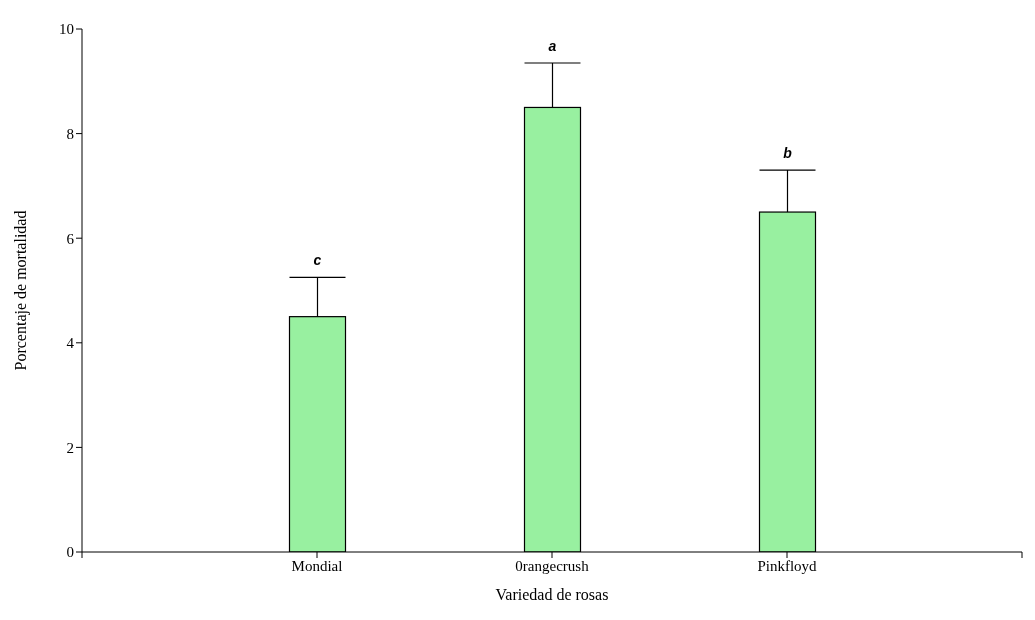  What do you see at coordinates (70, 552) in the screenshot?
I see `y-tick-label: 0` at bounding box center [70, 552].